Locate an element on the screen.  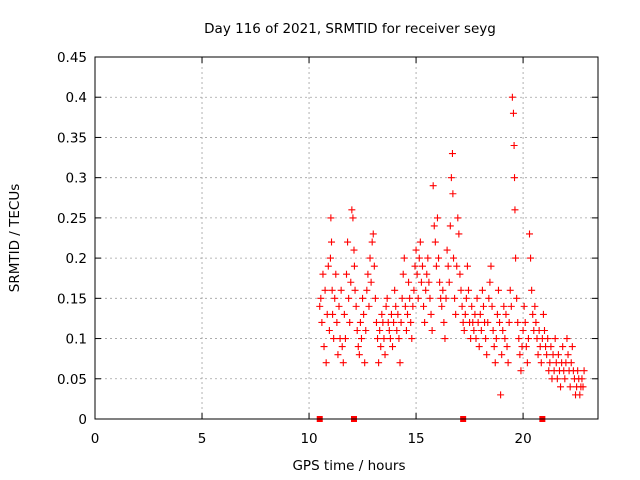
y-tick-label: 0.25 is located at coordinates (72, 219).